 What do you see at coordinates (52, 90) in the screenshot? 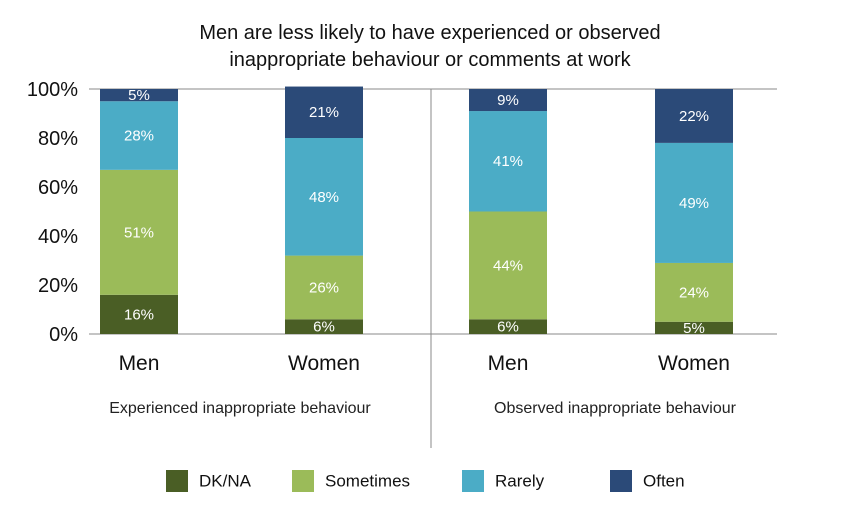
I see `y-tick-label: 100%` at bounding box center [52, 90].